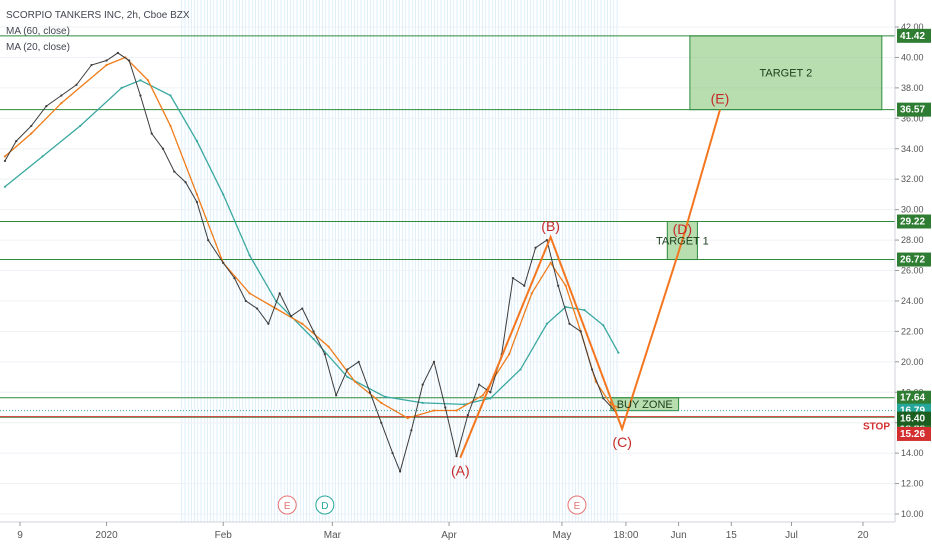 This screenshot has width=932, height=555. What do you see at coordinates (645, 405) in the screenshot?
I see `zone-label: BUY ZONE` at bounding box center [645, 405].